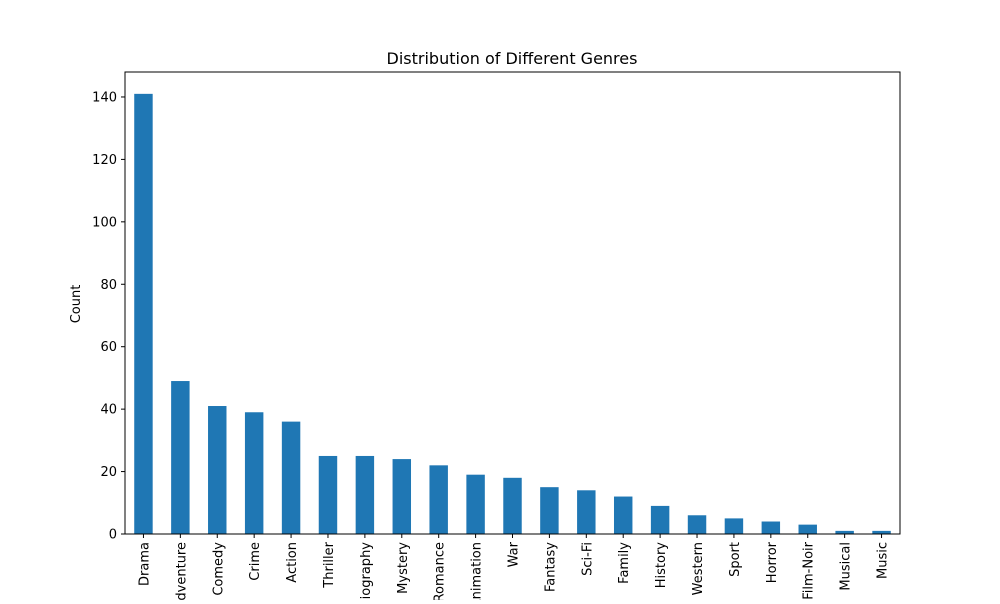  I want to click on bar-biography, so click(365, 494).